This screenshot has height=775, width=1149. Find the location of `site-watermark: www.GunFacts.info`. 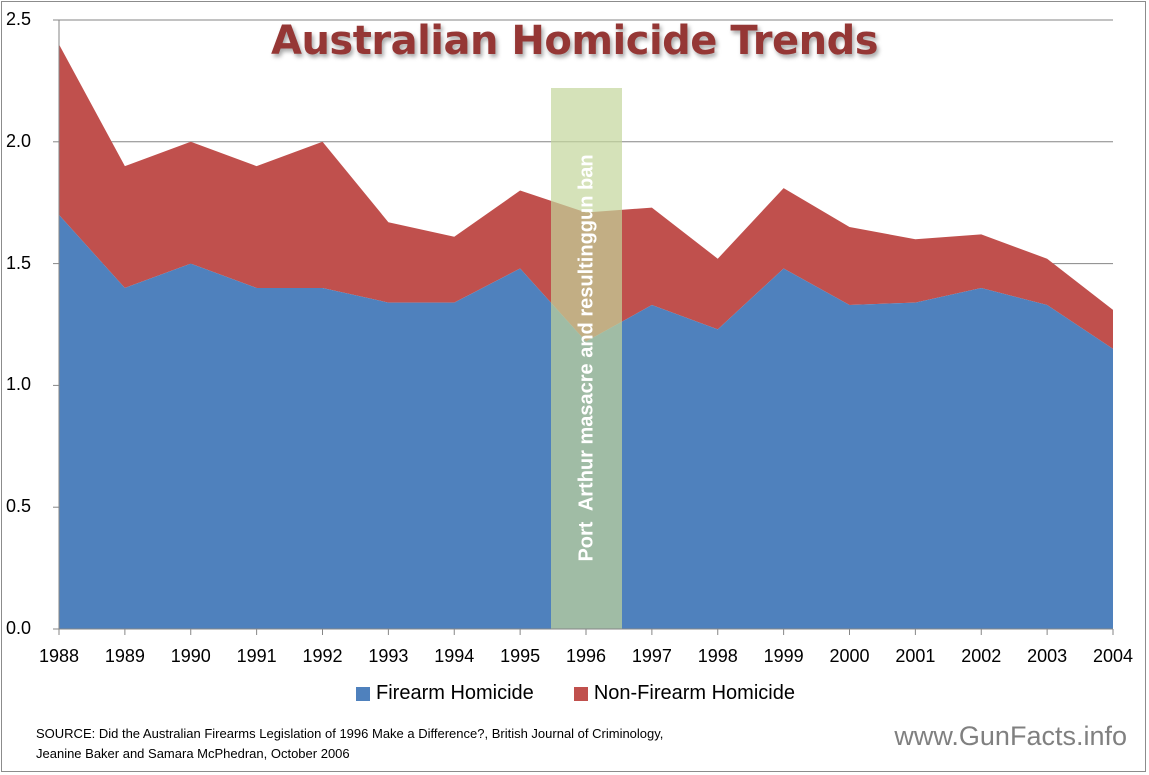

site-watermark: www.GunFacts.info is located at coordinates (1010, 736).